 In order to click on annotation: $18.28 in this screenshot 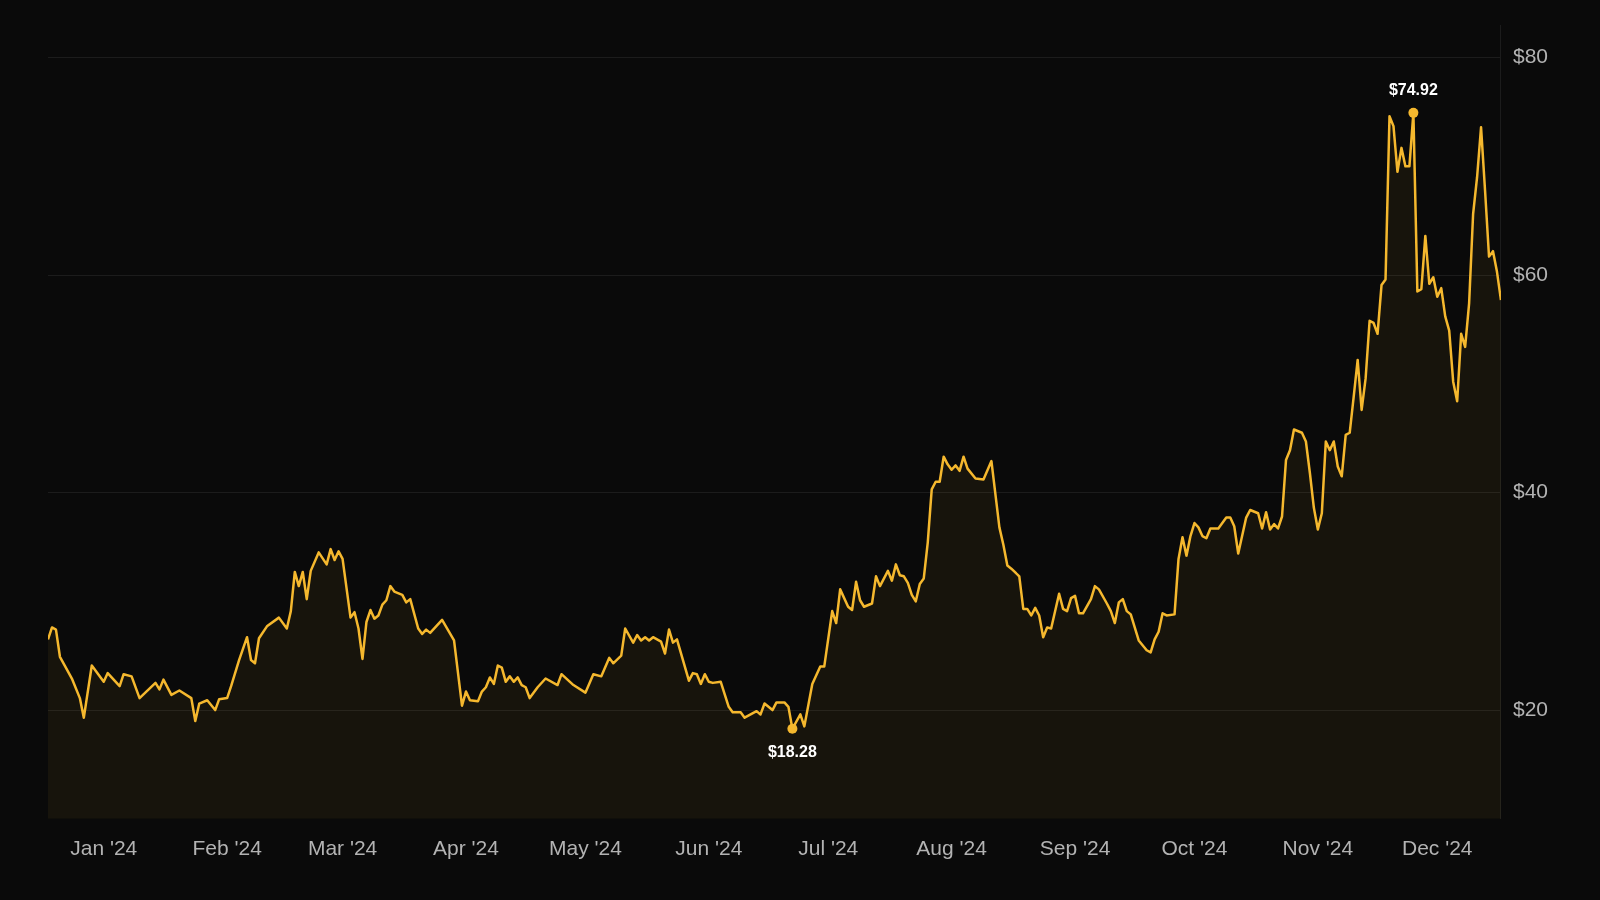, I will do `click(792, 752)`.